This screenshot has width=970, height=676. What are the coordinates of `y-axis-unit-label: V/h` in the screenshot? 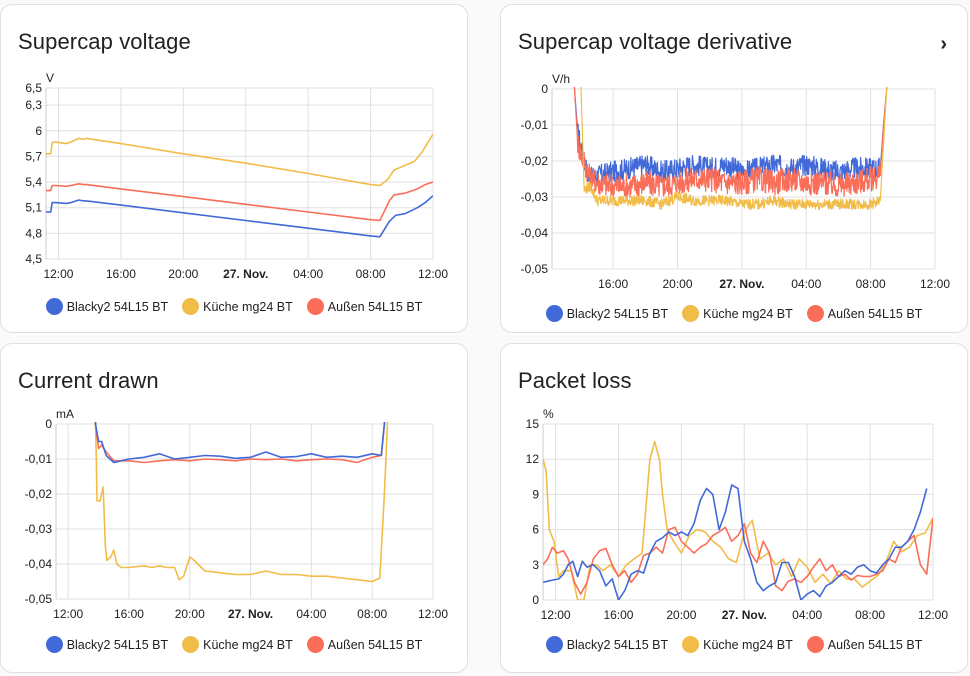 It's located at (561, 79).